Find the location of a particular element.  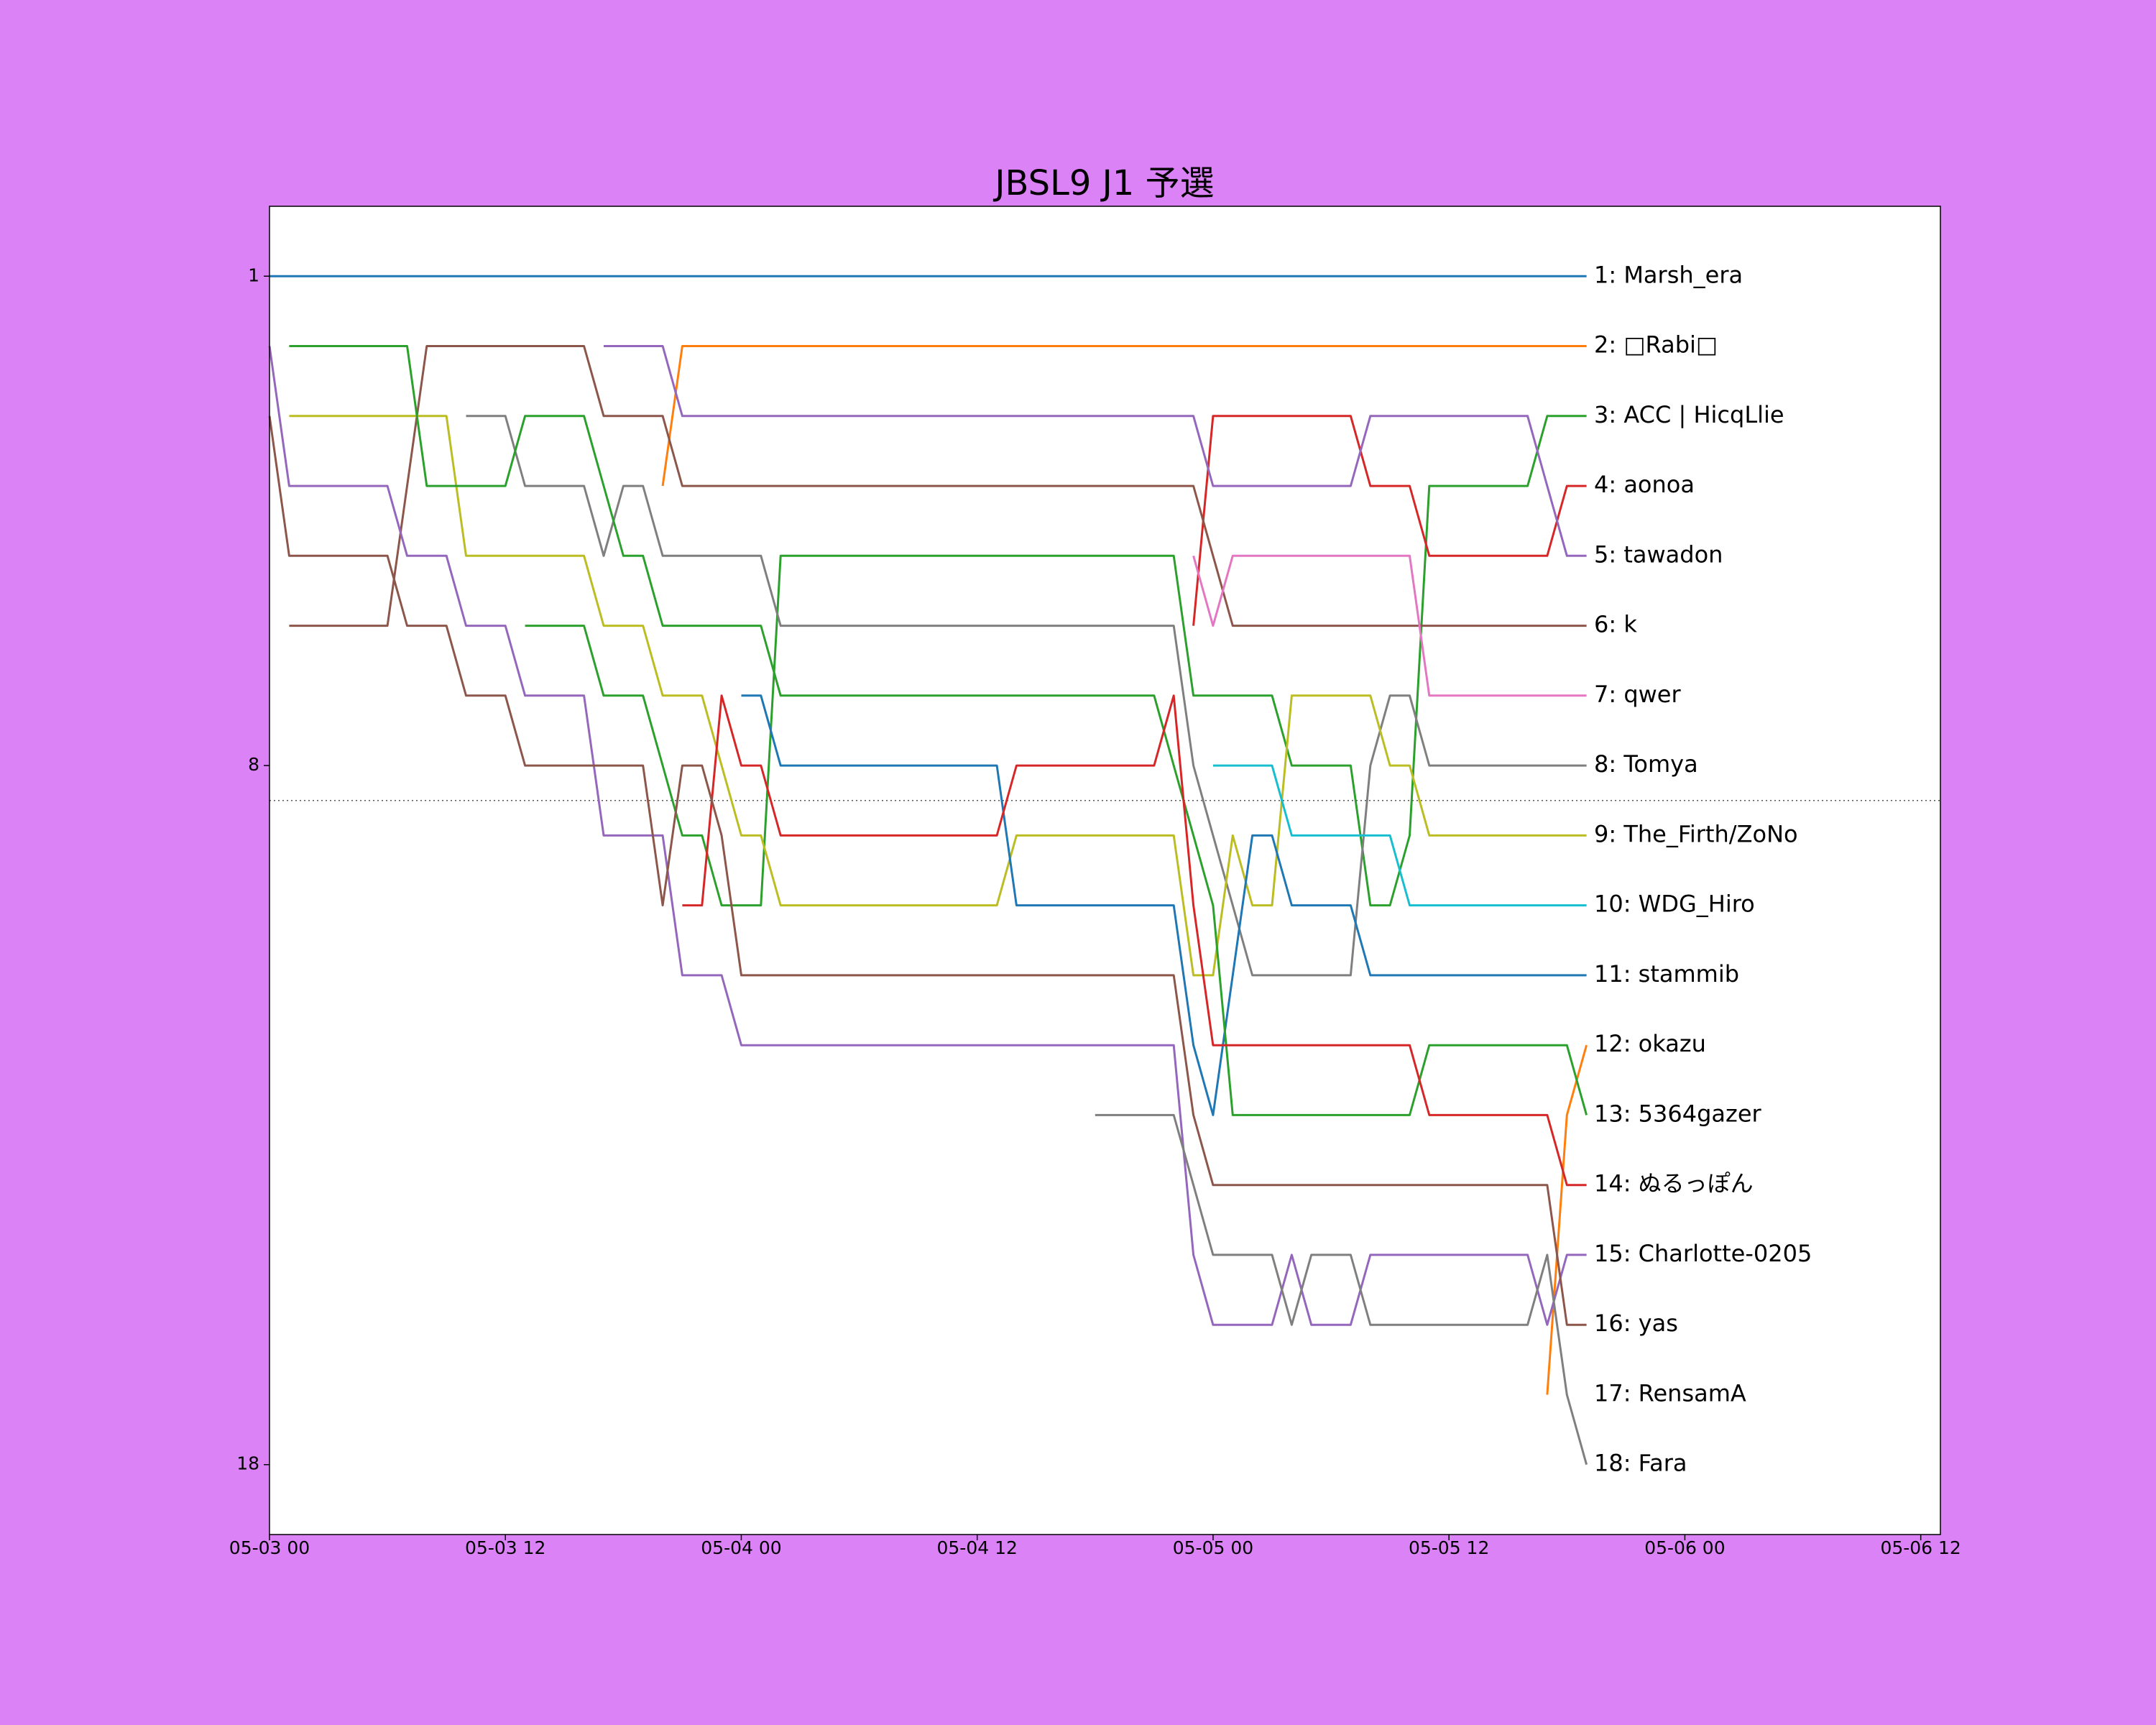

series-label: 6: k is located at coordinates (1615, 624).